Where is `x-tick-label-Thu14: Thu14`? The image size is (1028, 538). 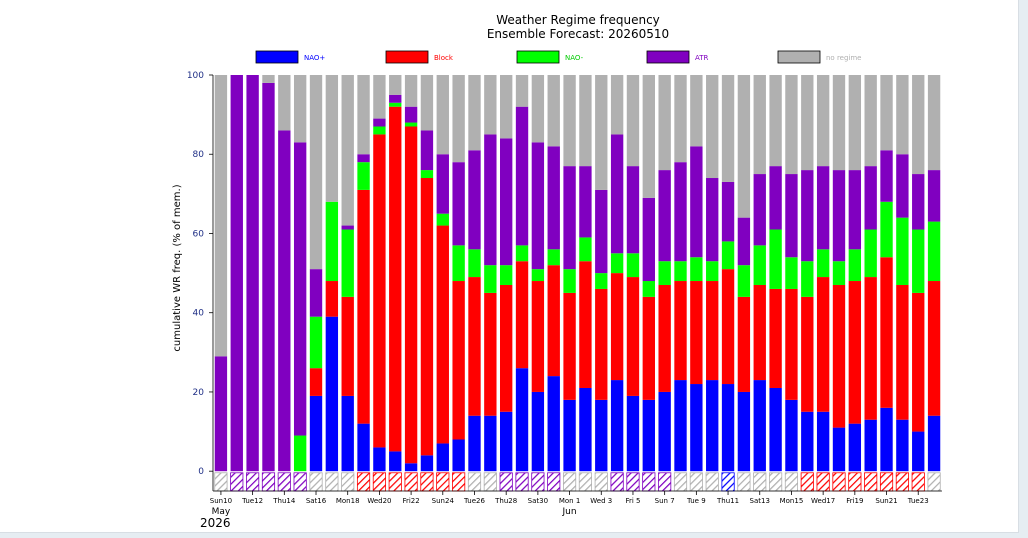 x-tick-label-Thu14: Thu14 is located at coordinates (284, 501).